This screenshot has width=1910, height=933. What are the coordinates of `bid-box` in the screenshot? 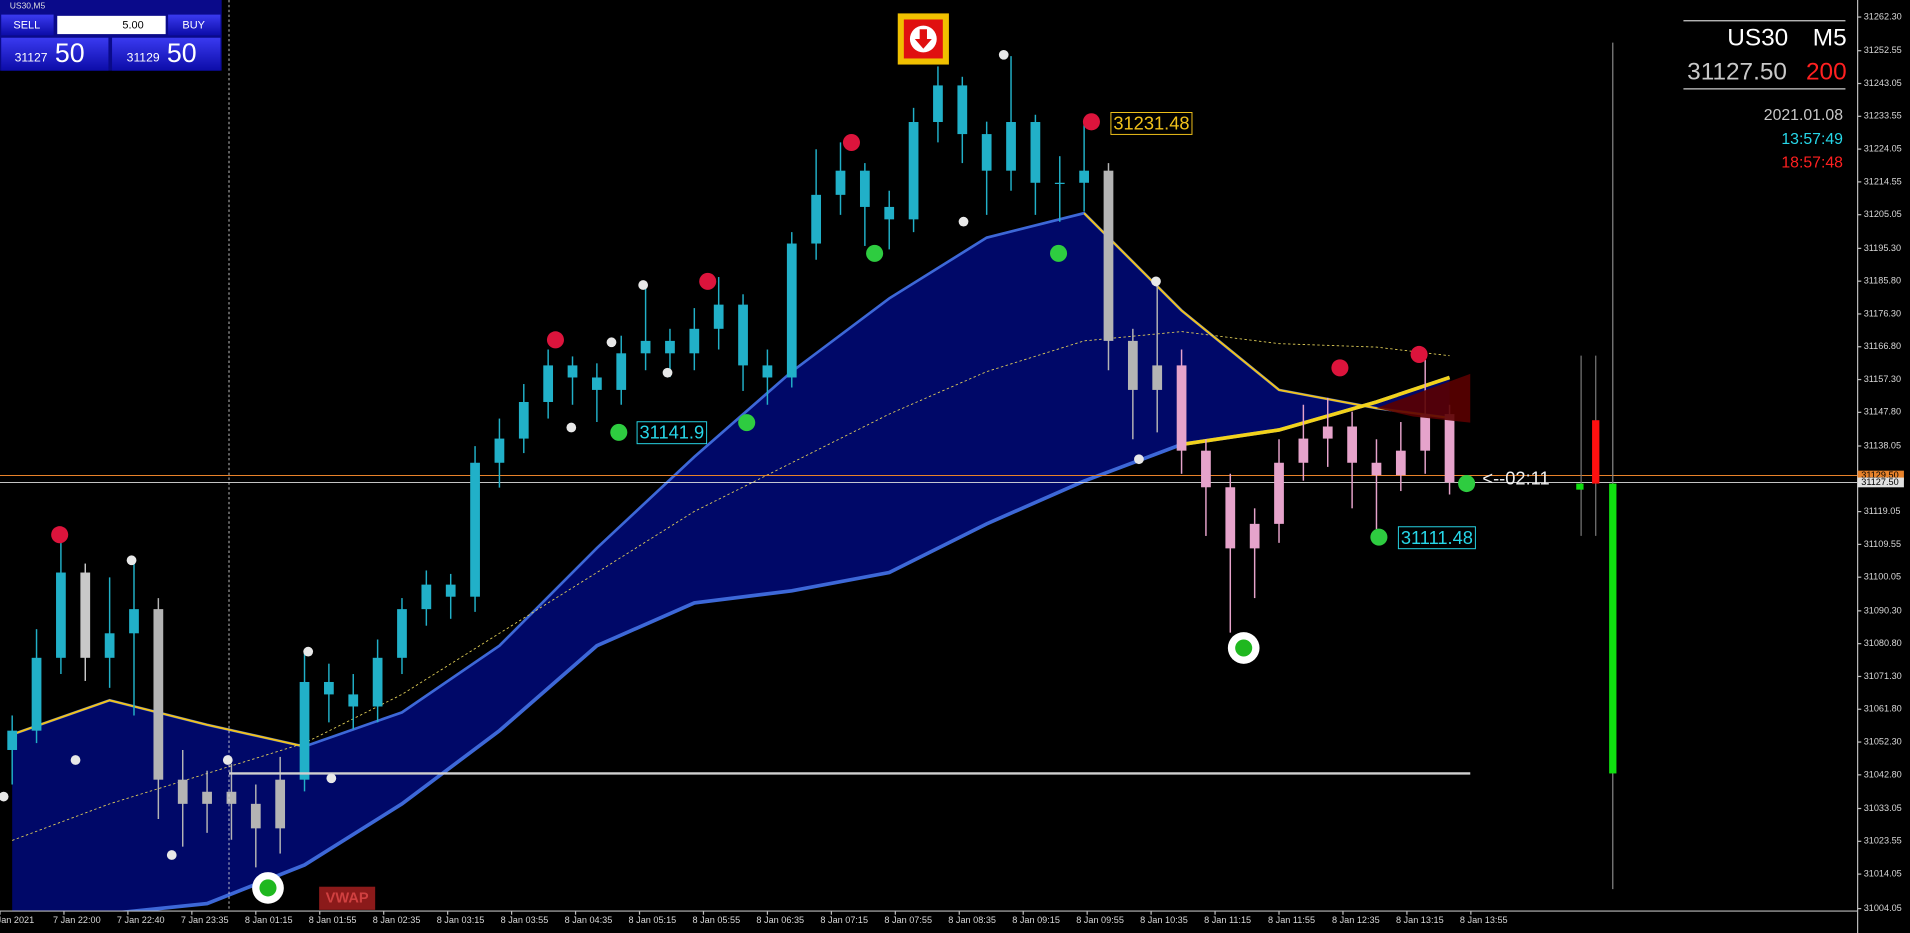 It's located at (55, 54).